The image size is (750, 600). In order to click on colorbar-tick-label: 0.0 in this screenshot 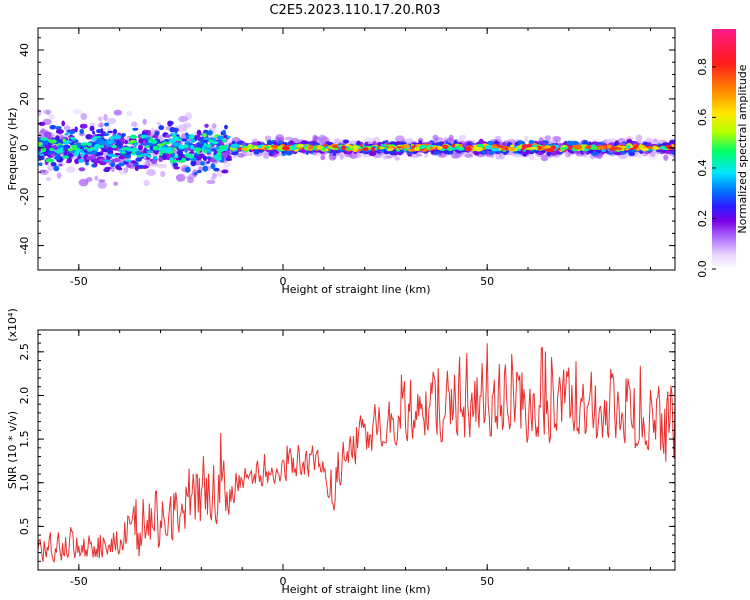, I will do `click(702, 269)`.